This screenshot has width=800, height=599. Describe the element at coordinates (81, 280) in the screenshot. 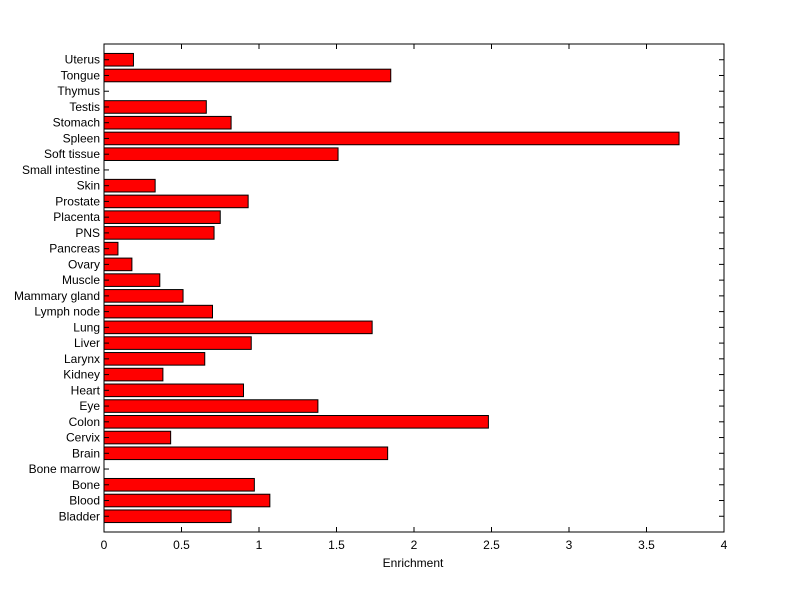

I see `y-tick-label: Muscle` at that location.